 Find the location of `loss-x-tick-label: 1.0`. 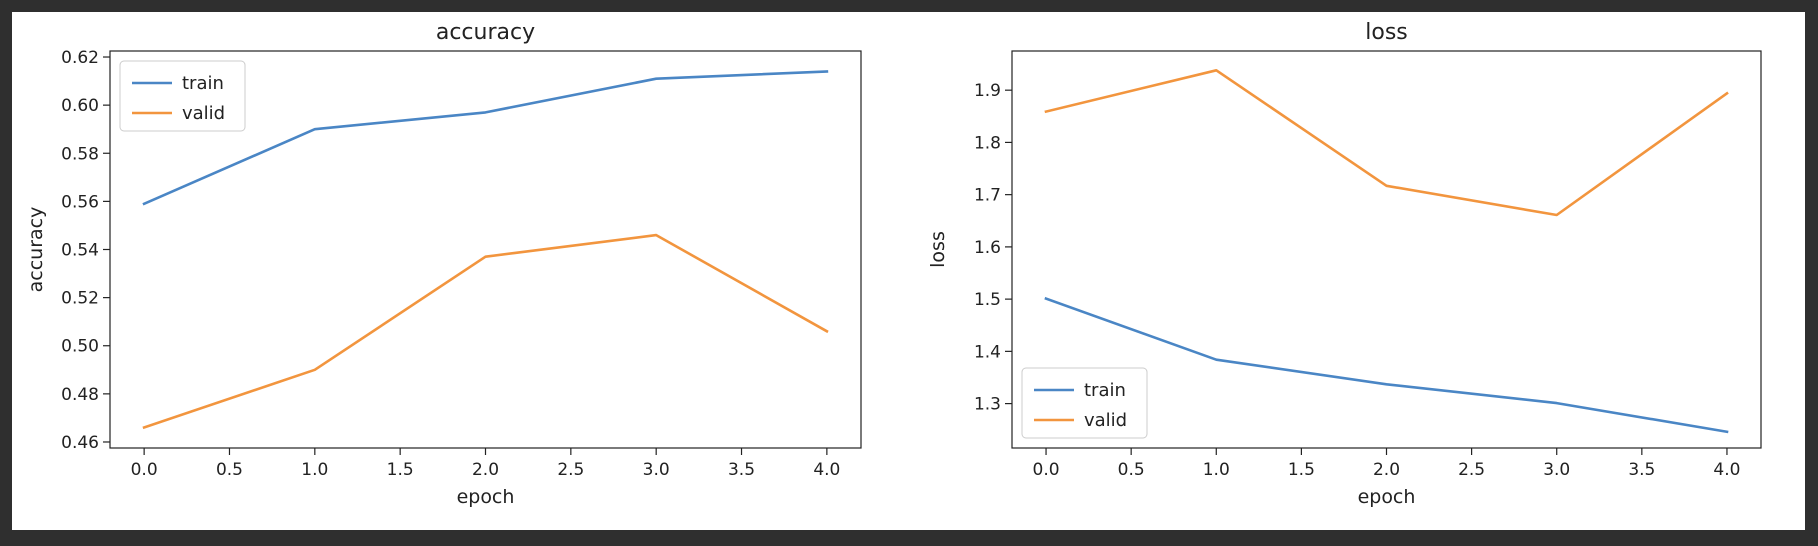

loss-x-tick-label: 1.0 is located at coordinates (1216, 470).